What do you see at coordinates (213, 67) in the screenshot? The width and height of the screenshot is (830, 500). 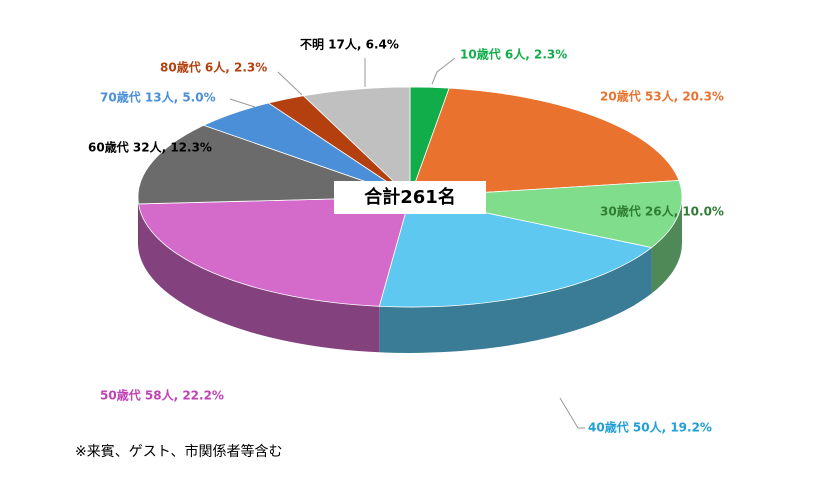 I see `data-label: 80歳代 6人, 2.3%` at bounding box center [213, 67].